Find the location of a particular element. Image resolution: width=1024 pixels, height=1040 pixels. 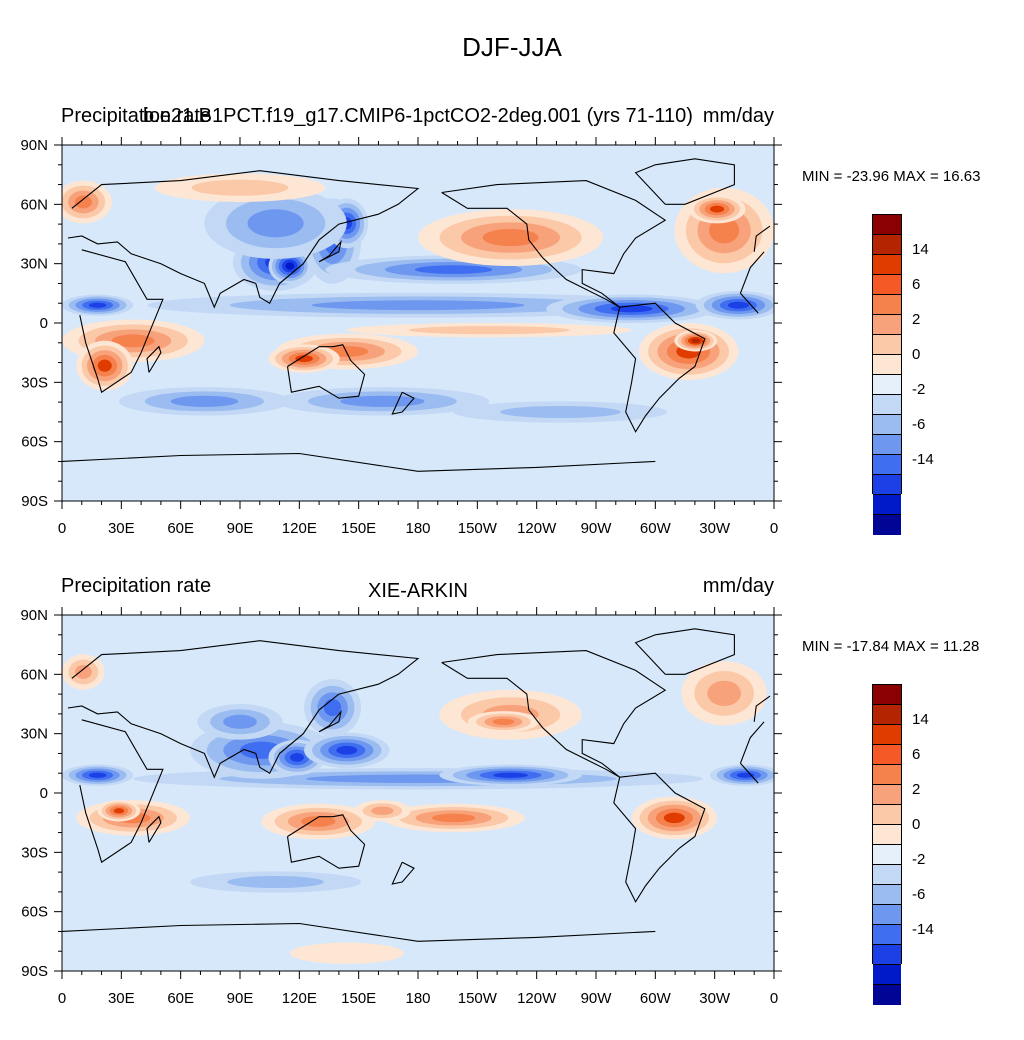

colorbar is located at coordinates (887, 374).